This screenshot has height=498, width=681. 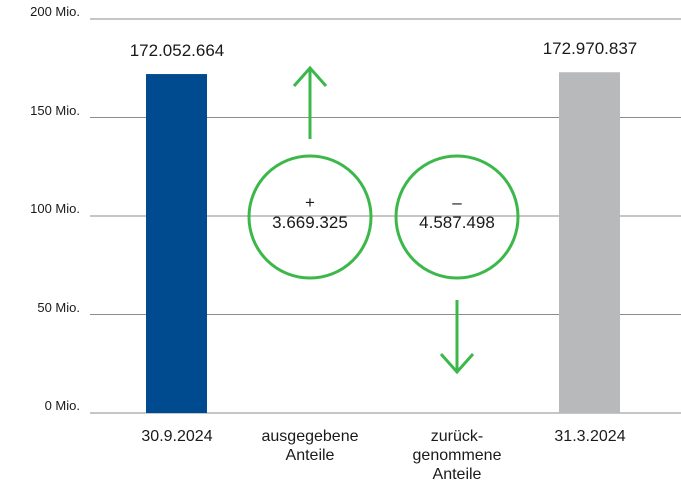 What do you see at coordinates (62, 405) in the screenshot?
I see `y-tick-label: 0 Mio.` at bounding box center [62, 405].